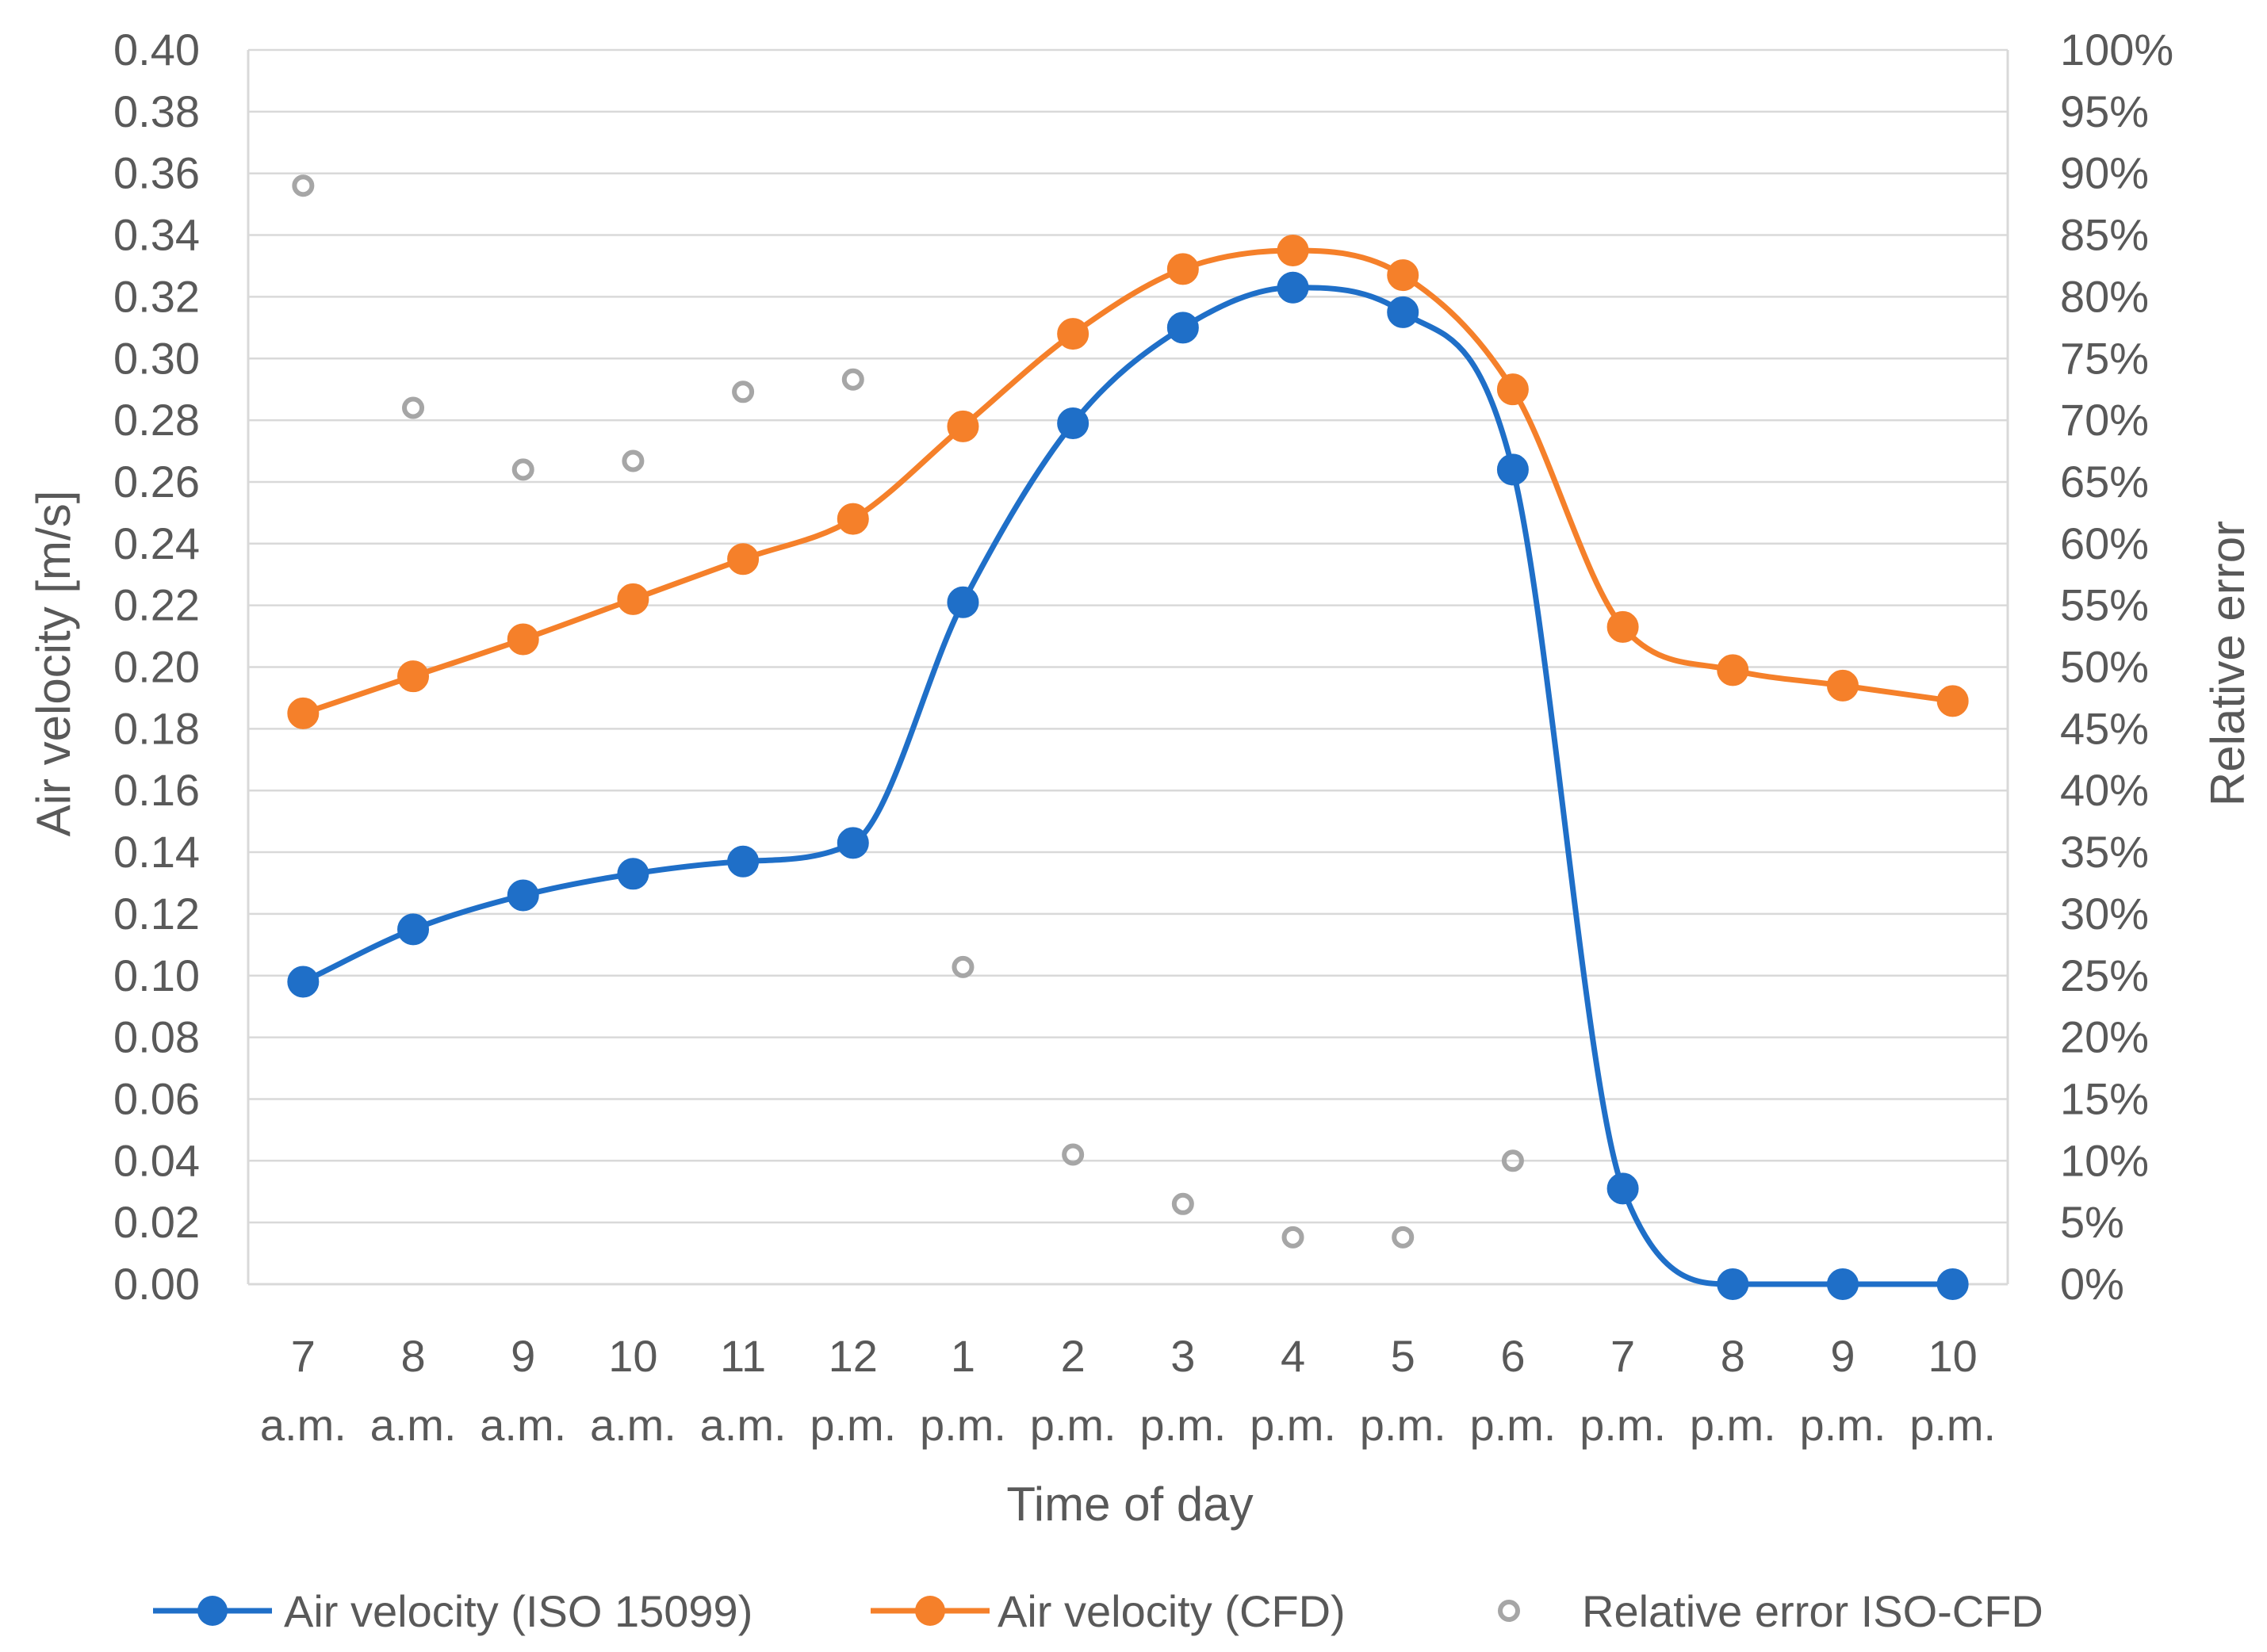 The height and width of the screenshot is (1652, 2267). Describe the element at coordinates (156, 975) in the screenshot. I see `y-tick-label: 0.10` at that location.